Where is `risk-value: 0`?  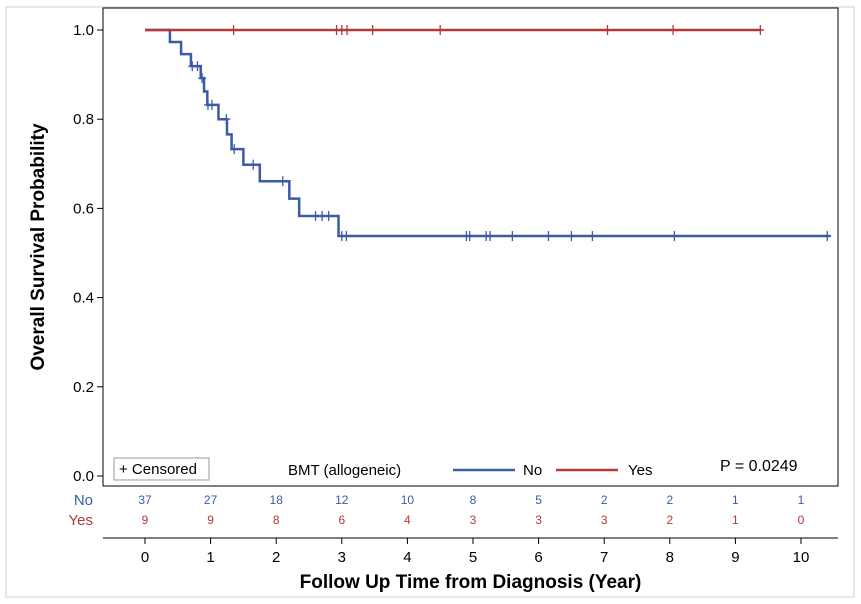 risk-value: 0 is located at coordinates (801, 520).